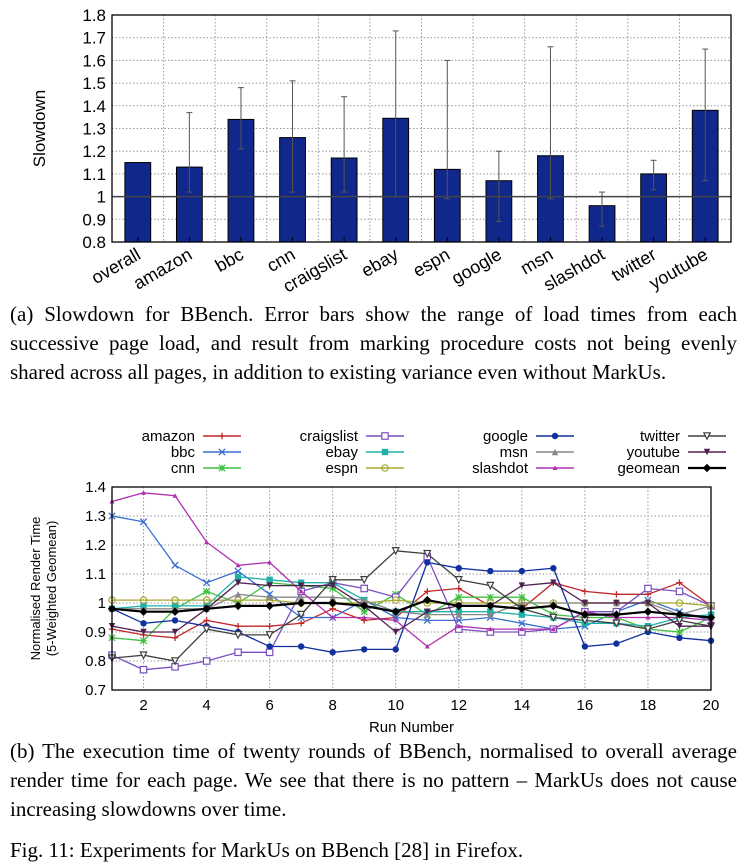  What do you see at coordinates (229, 260) in the screenshot?
I see `x-tick-label: bbc` at bounding box center [229, 260].